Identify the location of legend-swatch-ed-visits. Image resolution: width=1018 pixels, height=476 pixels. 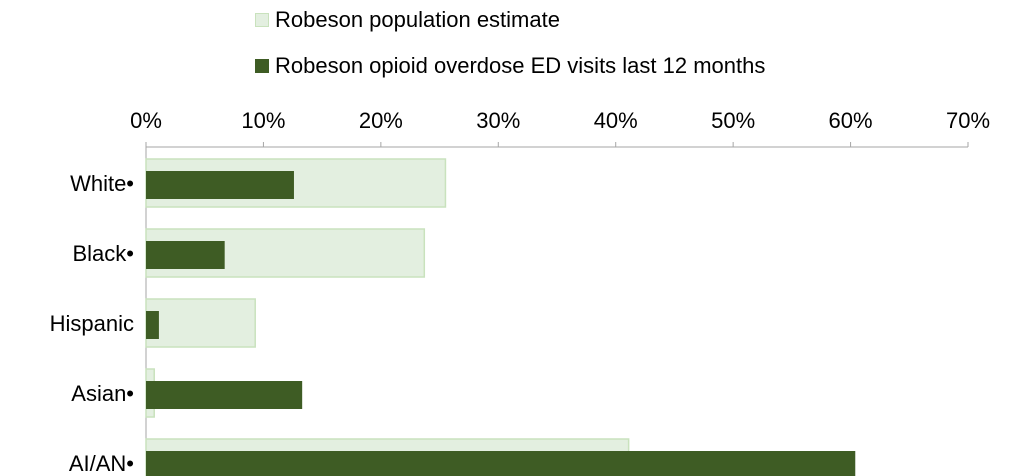
(262, 66).